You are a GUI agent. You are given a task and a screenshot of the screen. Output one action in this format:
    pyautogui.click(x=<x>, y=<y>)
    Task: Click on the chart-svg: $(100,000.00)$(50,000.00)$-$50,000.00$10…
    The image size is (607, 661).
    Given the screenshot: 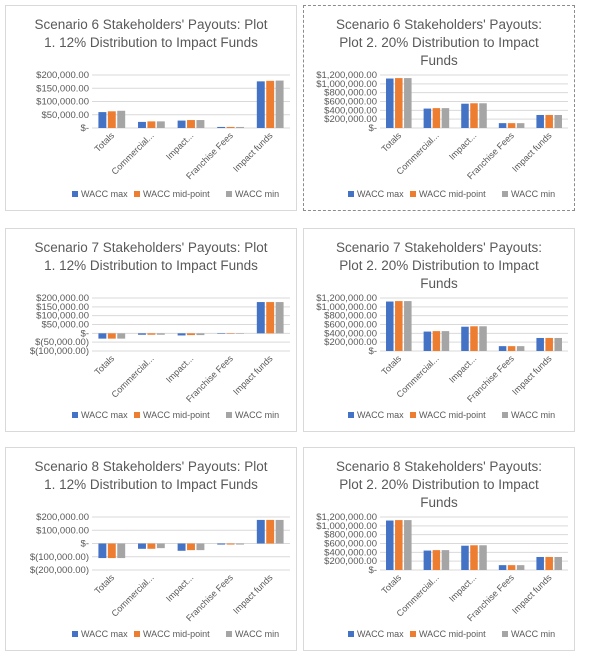 What is the action you would take?
    pyautogui.click(x=160, y=356)
    